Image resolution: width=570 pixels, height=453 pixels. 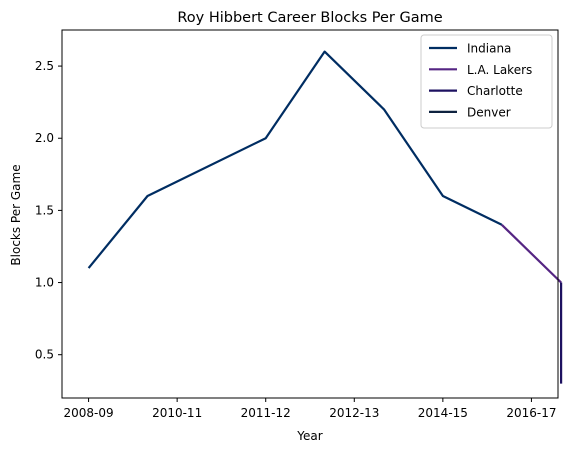 I want to click on y-tick-label: 1.5, so click(x=44, y=210).